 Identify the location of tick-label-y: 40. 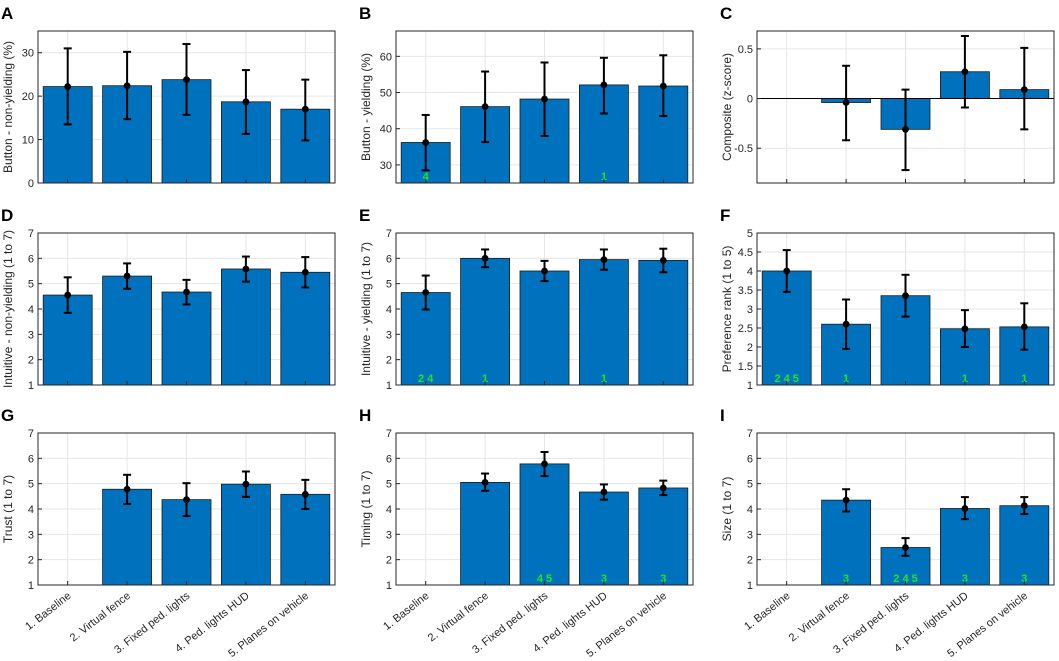
(386, 130).